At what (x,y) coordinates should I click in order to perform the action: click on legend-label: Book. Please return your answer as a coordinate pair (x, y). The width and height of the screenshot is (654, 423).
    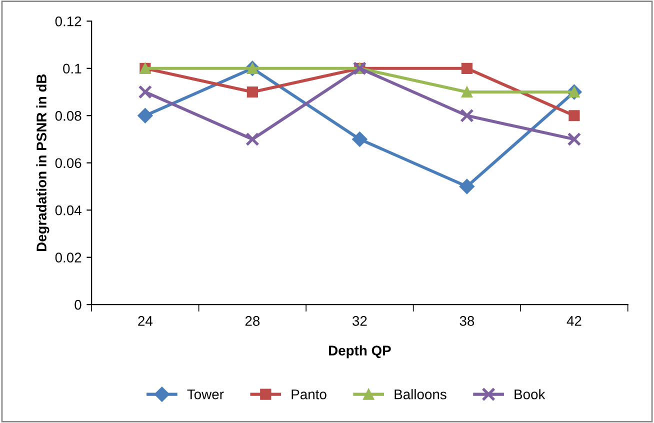
    Looking at the image, I should click on (530, 394).